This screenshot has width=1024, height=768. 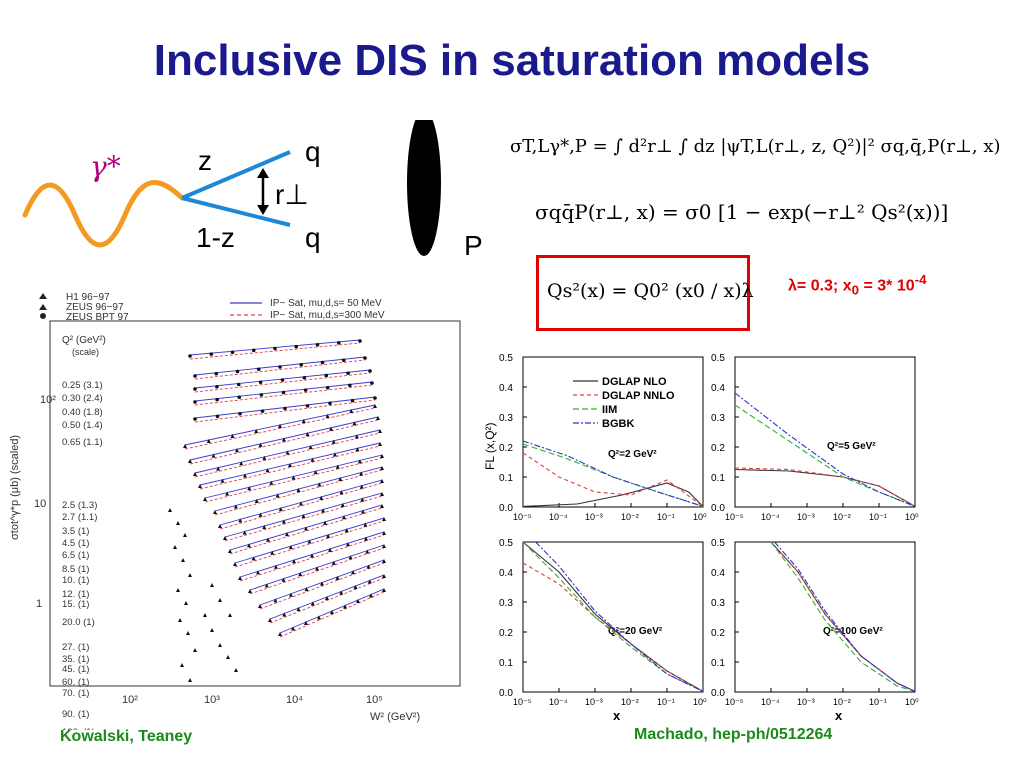 What do you see at coordinates (618, 424) in the screenshot?
I see `legend-bgbk: BGBK` at bounding box center [618, 424].